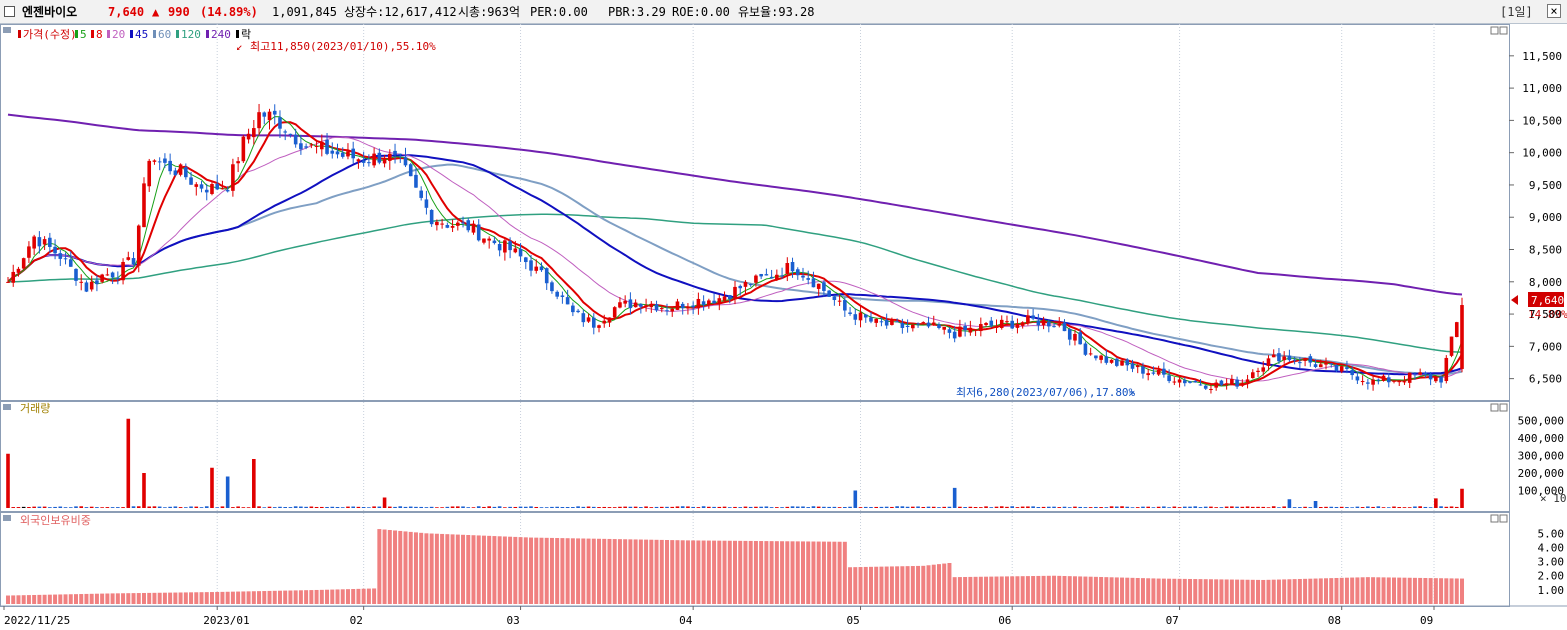 The image size is (1567, 630). Describe the element at coordinates (7, 407) in the screenshot. I see `panel-menu-icon` at that location.